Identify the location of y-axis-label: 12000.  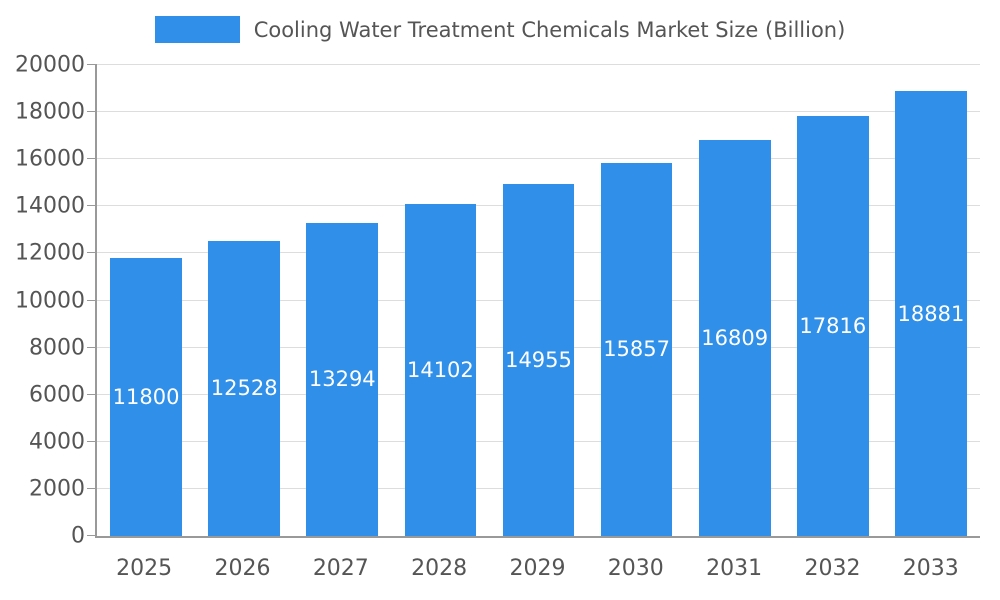
(50, 253).